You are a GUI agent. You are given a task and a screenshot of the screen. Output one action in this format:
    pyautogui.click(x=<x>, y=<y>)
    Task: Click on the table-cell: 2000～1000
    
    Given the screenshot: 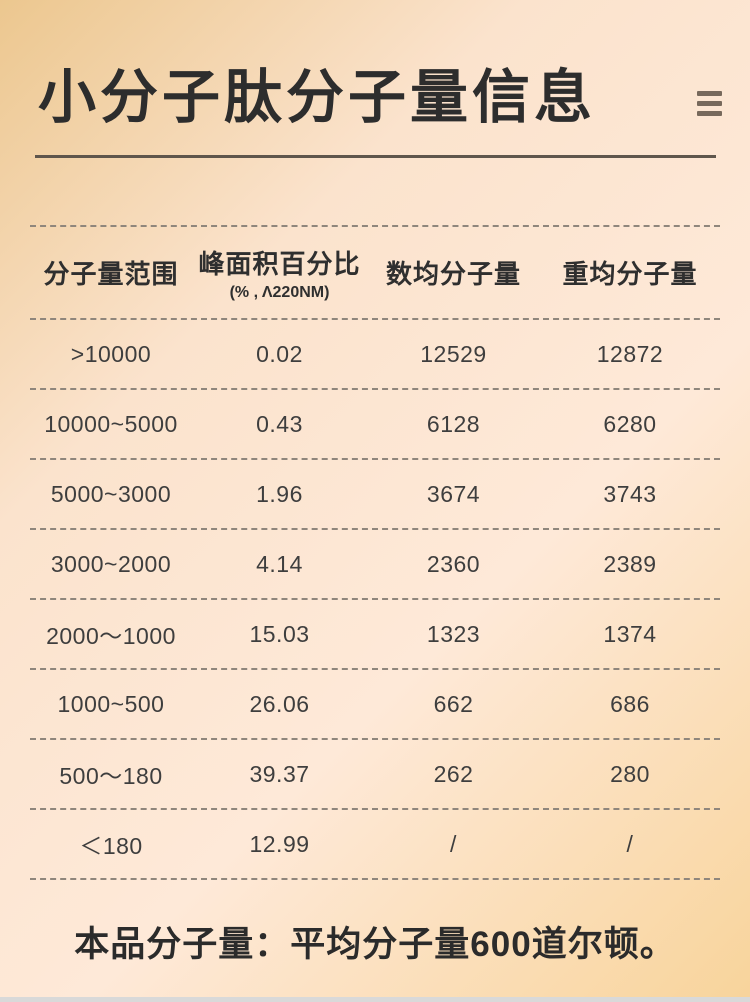 What is the action you would take?
    pyautogui.click(x=111, y=636)
    